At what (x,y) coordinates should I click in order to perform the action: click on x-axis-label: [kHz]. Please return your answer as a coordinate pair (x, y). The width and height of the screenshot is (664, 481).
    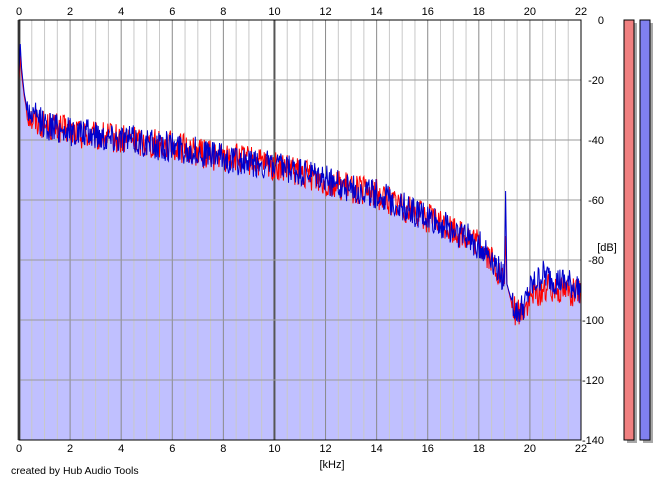
    Looking at the image, I should click on (331, 465).